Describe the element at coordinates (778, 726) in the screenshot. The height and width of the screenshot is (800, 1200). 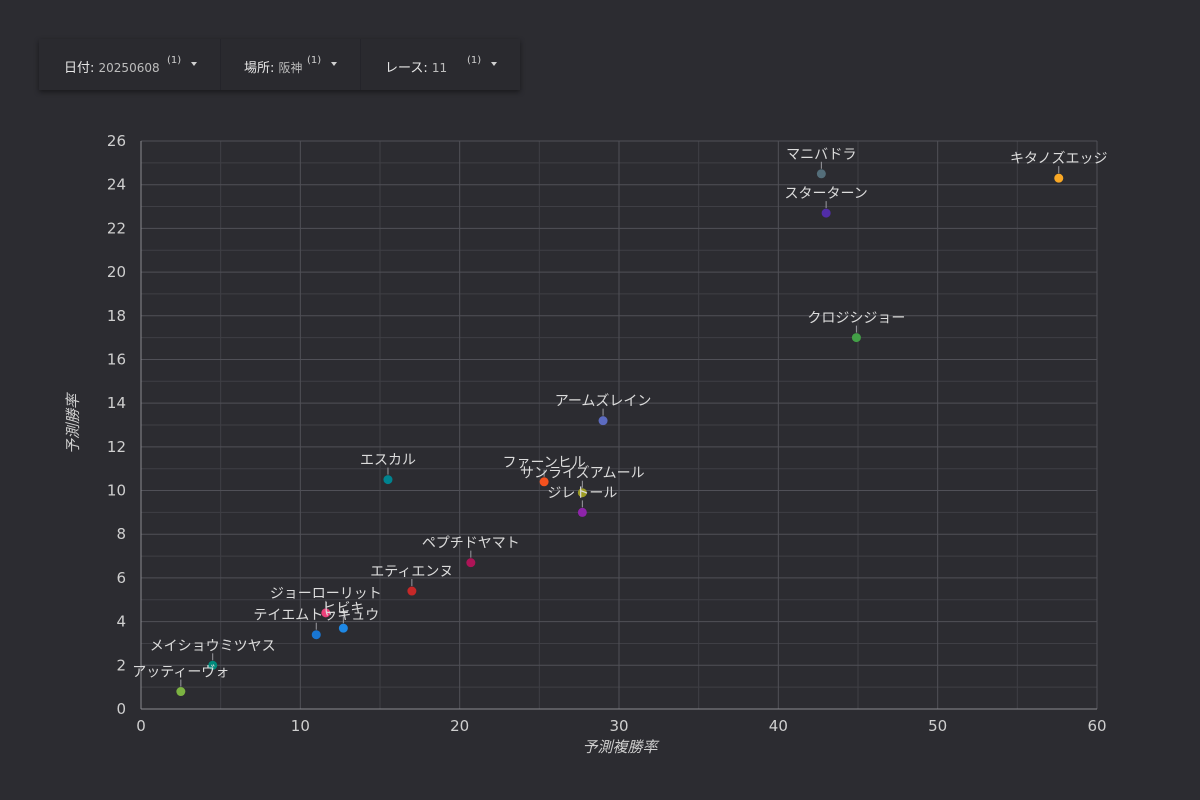
I see `x-tick-label: 40` at that location.